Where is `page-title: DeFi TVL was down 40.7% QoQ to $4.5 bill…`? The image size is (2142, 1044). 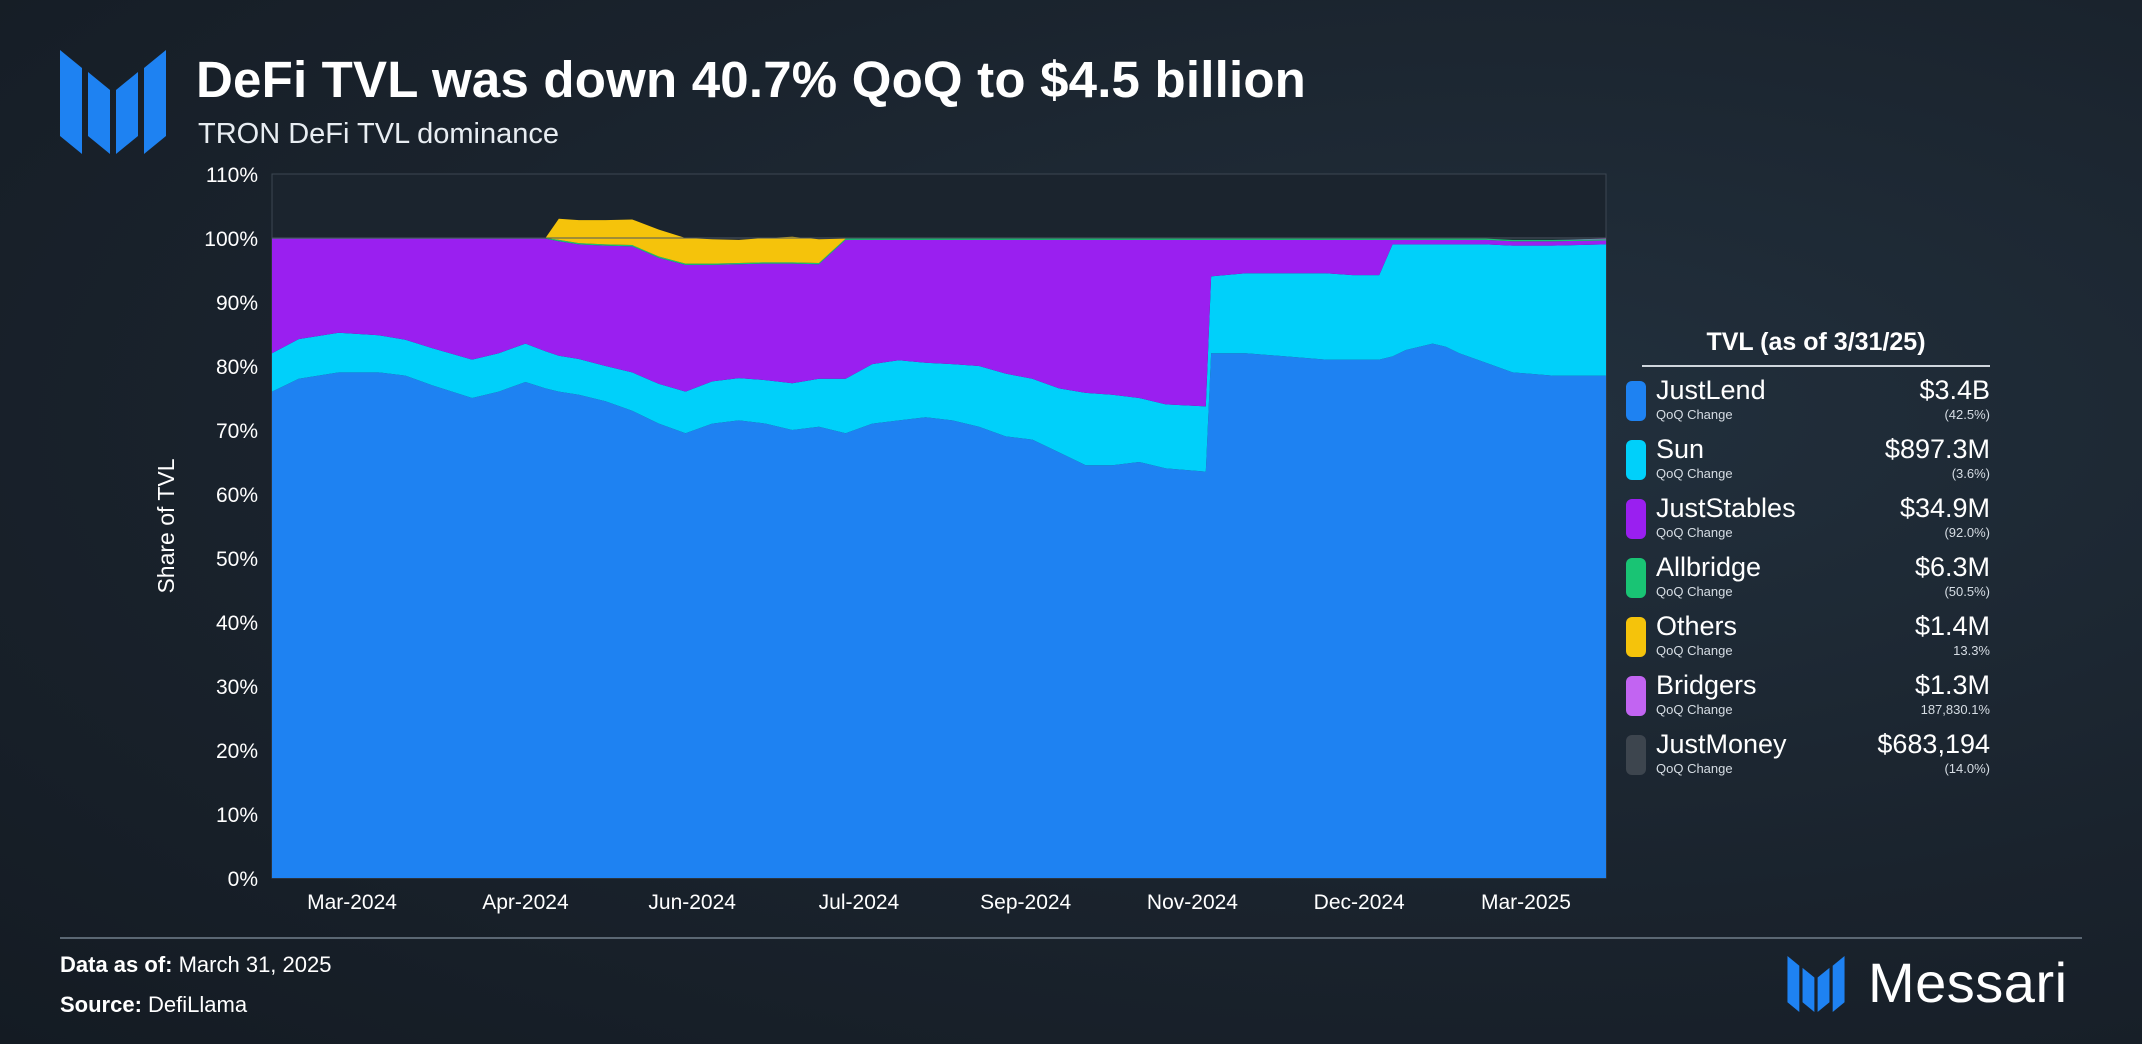
page-title: DeFi TVL was down 40.7% QoQ to $4.5 bill… is located at coordinates (751, 79).